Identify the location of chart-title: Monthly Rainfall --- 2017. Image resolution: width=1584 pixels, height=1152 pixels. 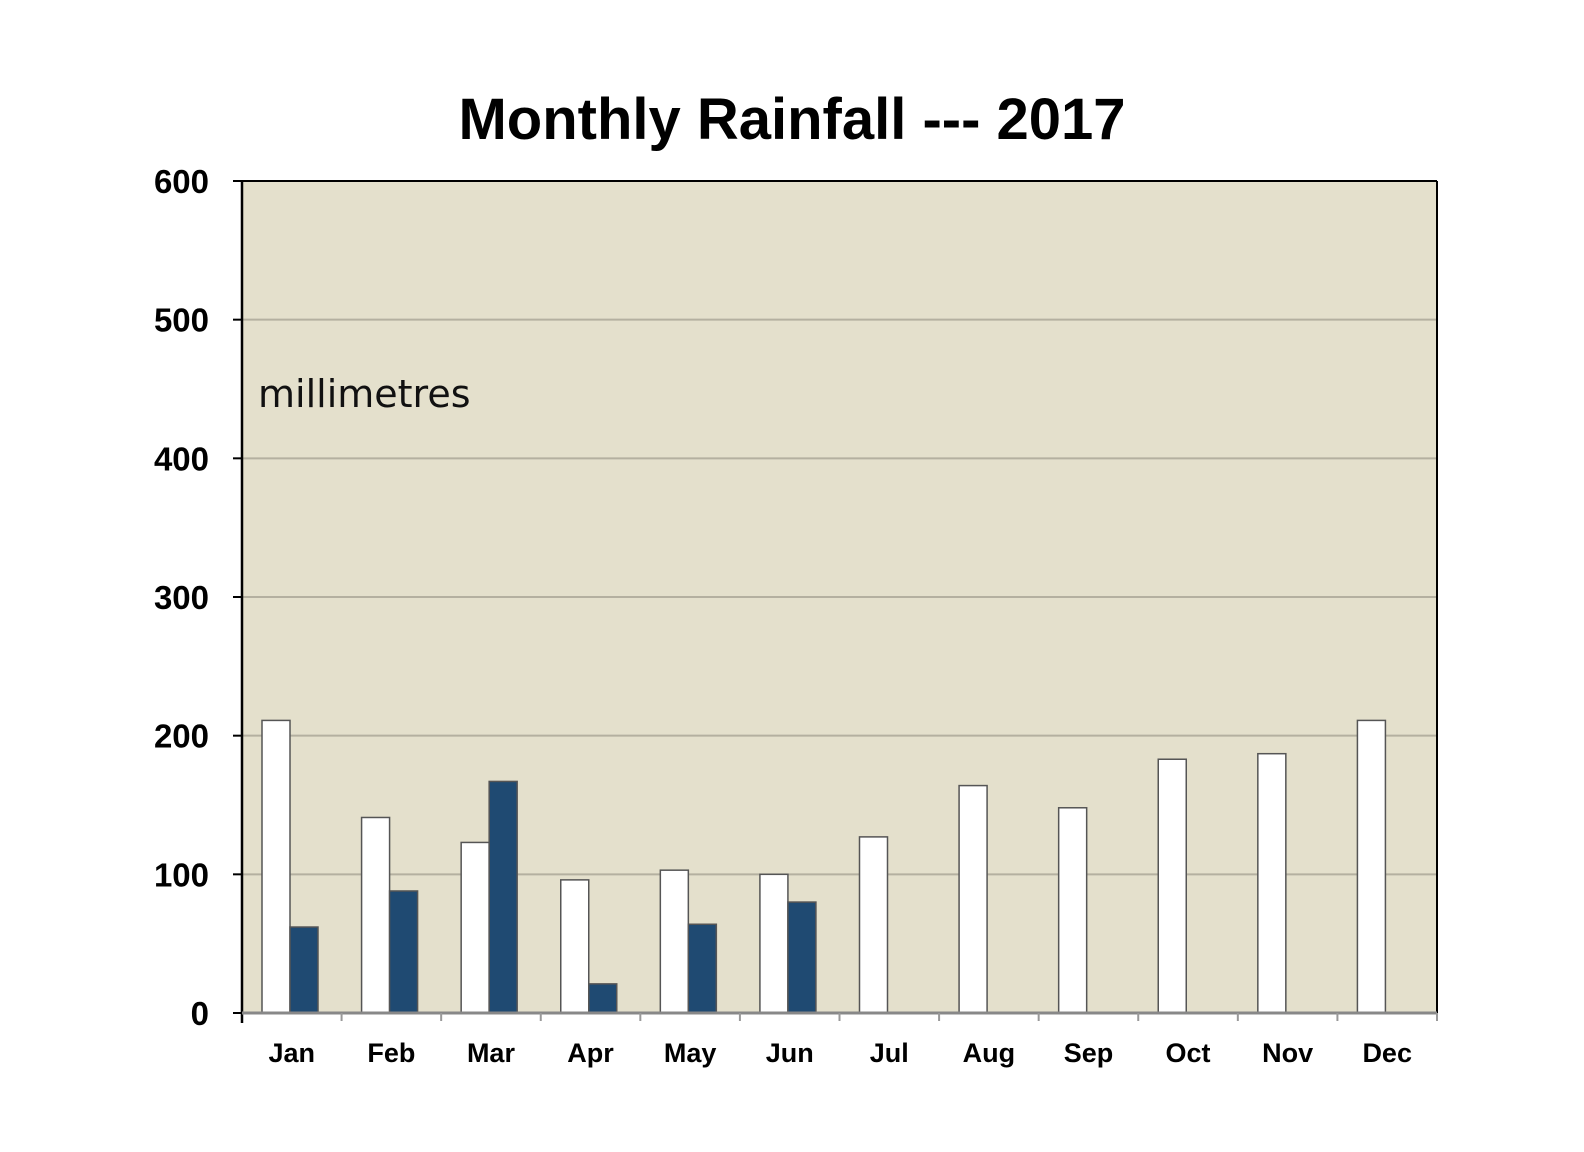
(791, 119).